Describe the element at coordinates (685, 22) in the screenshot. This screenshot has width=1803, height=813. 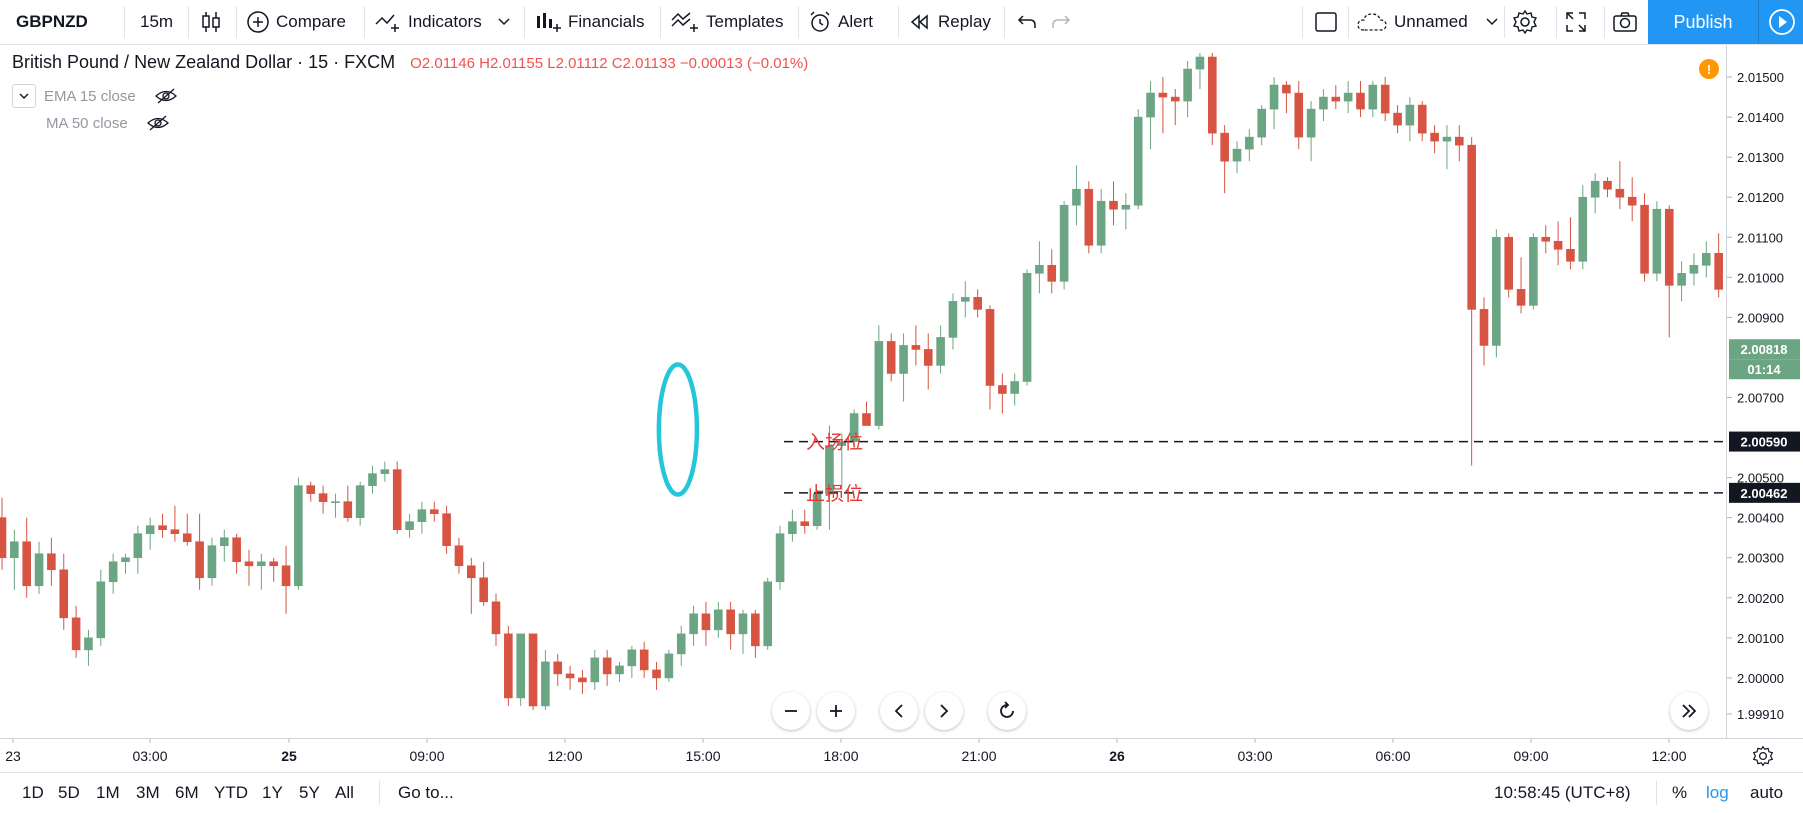
I see `templates-icon` at that location.